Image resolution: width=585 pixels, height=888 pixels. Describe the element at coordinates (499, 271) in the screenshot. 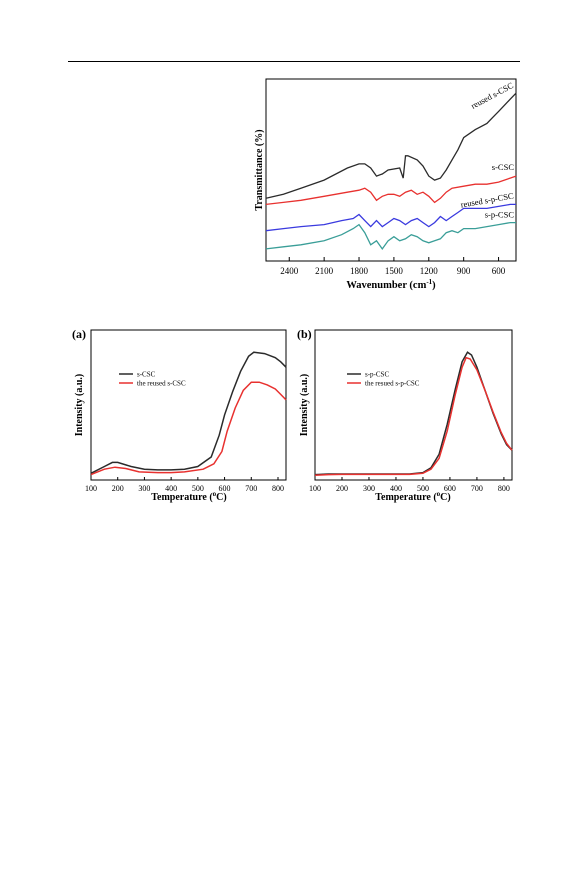

I see `ftir-x-tick-label: 600` at that location.